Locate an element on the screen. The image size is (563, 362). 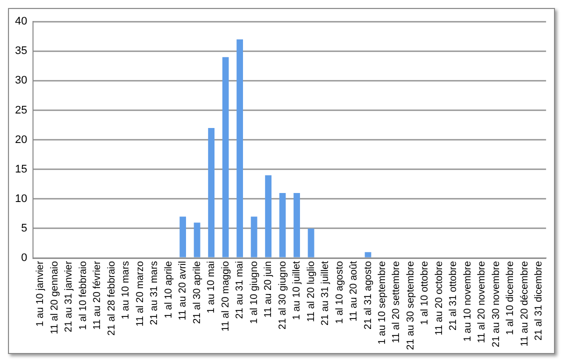
x-tick-label: 21 au 31 janvier is located at coordinates (69, 296).